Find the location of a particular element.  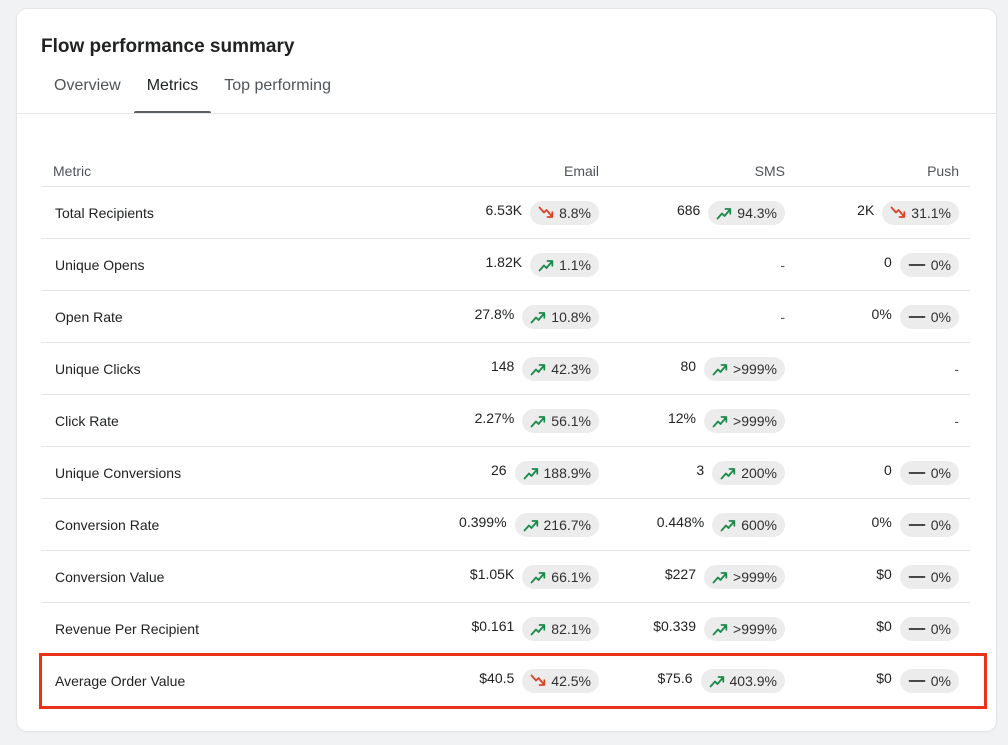

push-cell: 0 0% is located at coordinates (877, 472).